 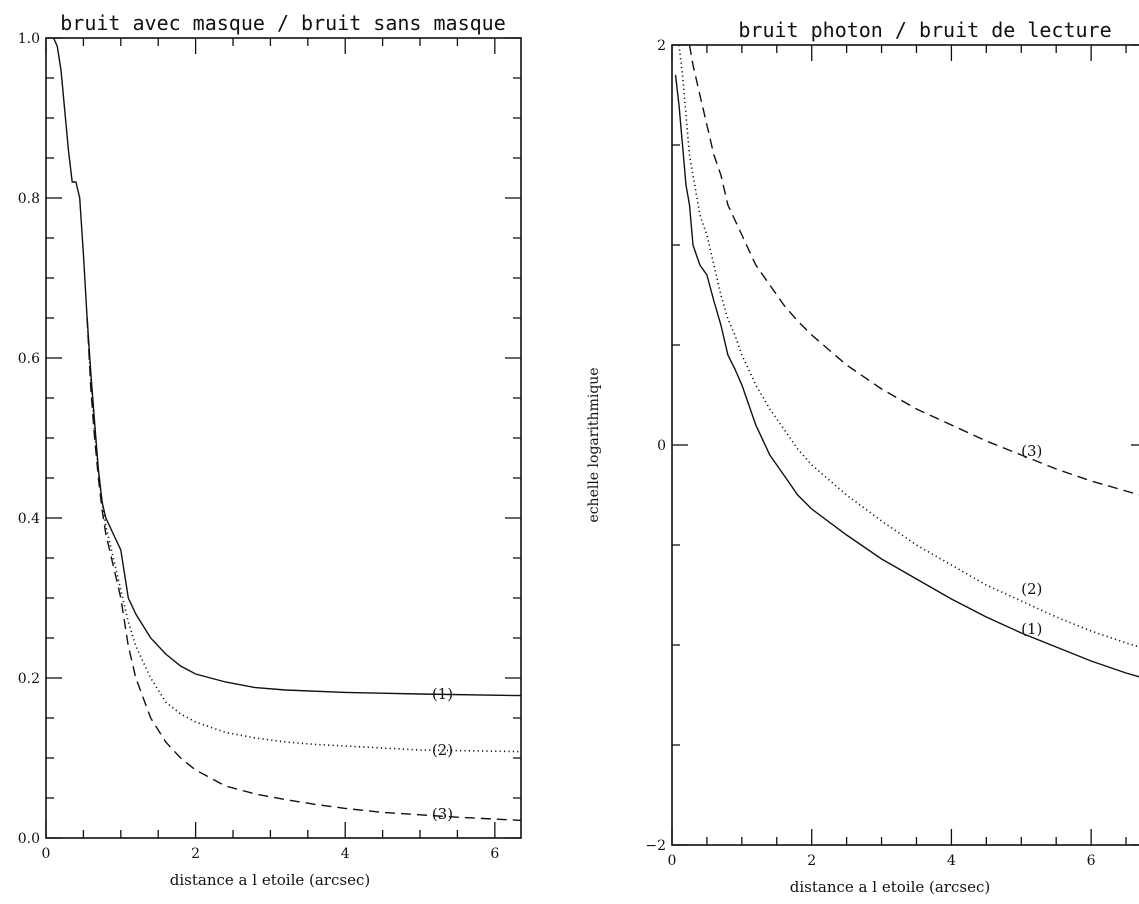 What do you see at coordinates (46, 854) in the screenshot?
I see `left-x-tick-label: 0` at bounding box center [46, 854].